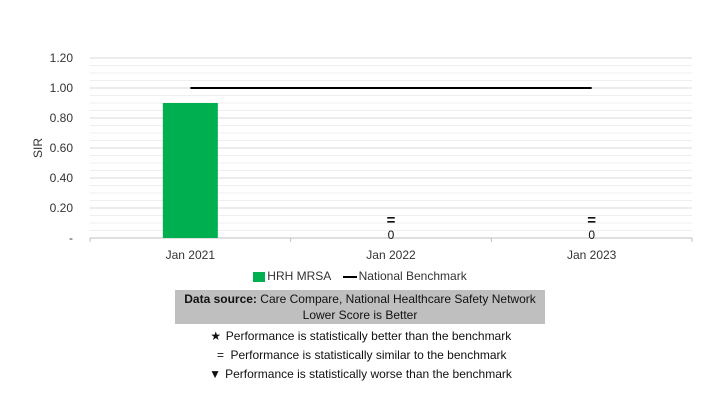  What do you see at coordinates (216, 336) in the screenshot?
I see `star-icon: ★` at bounding box center [216, 336].